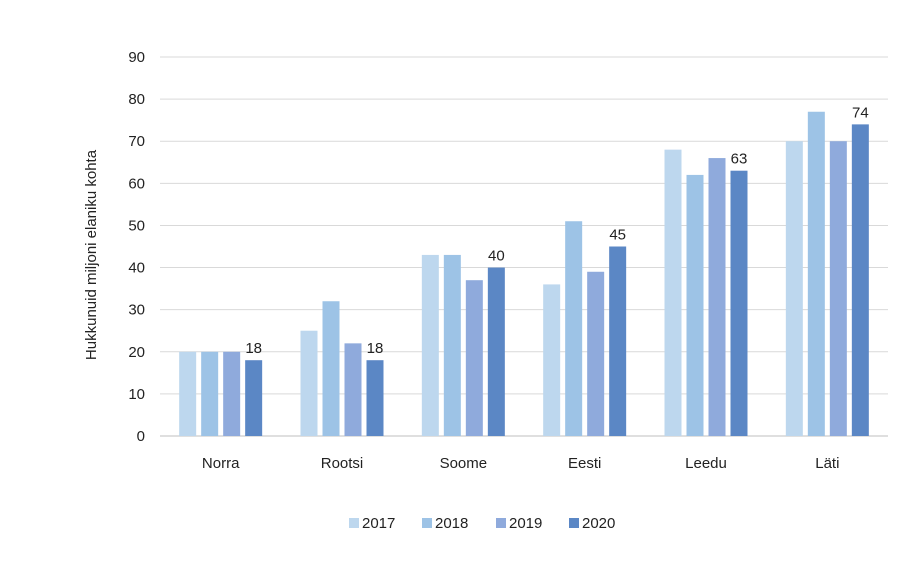 The height and width of the screenshot is (562, 900). Describe the element at coordinates (136, 394) in the screenshot. I see `y-tick-label: 10` at that location.